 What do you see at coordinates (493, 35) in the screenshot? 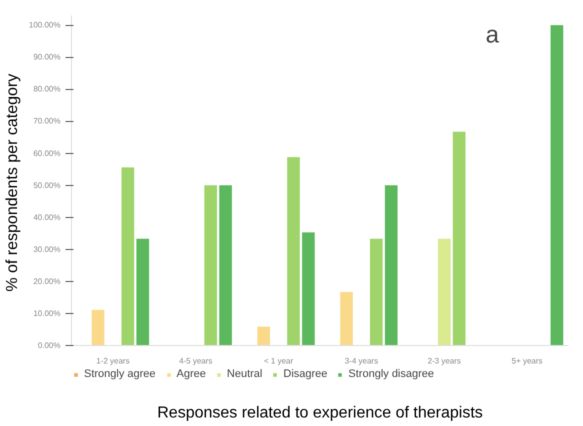
I see `annotation: a` at bounding box center [493, 35].